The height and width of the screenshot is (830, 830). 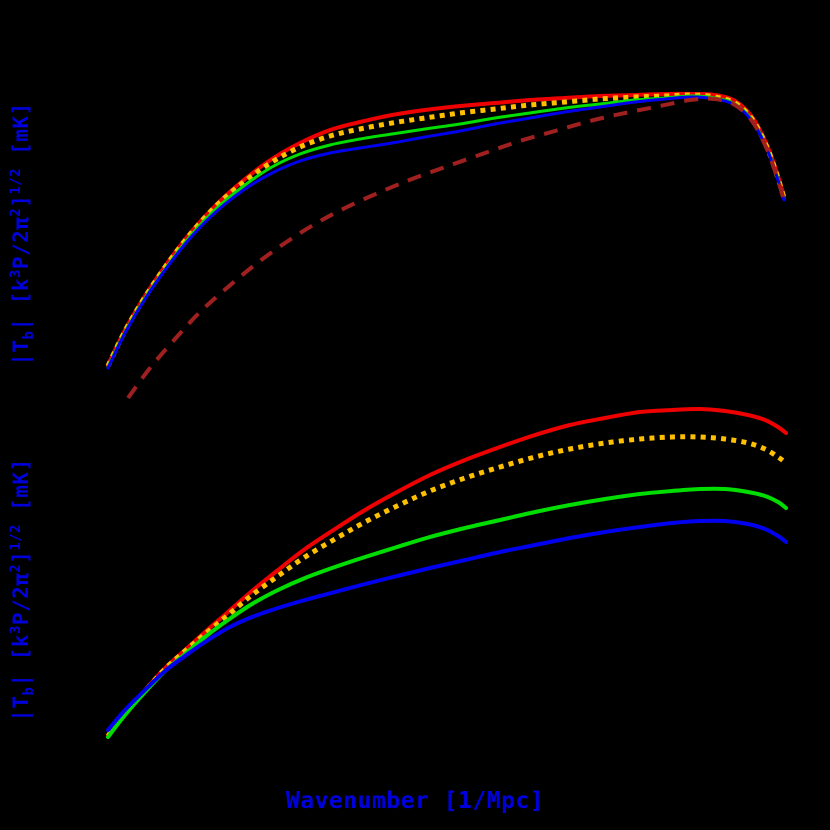 I want to click on y-axis-label-top-text: |Tb| [k3P/2π2]1/2 [mK], so click(x=23, y=234).